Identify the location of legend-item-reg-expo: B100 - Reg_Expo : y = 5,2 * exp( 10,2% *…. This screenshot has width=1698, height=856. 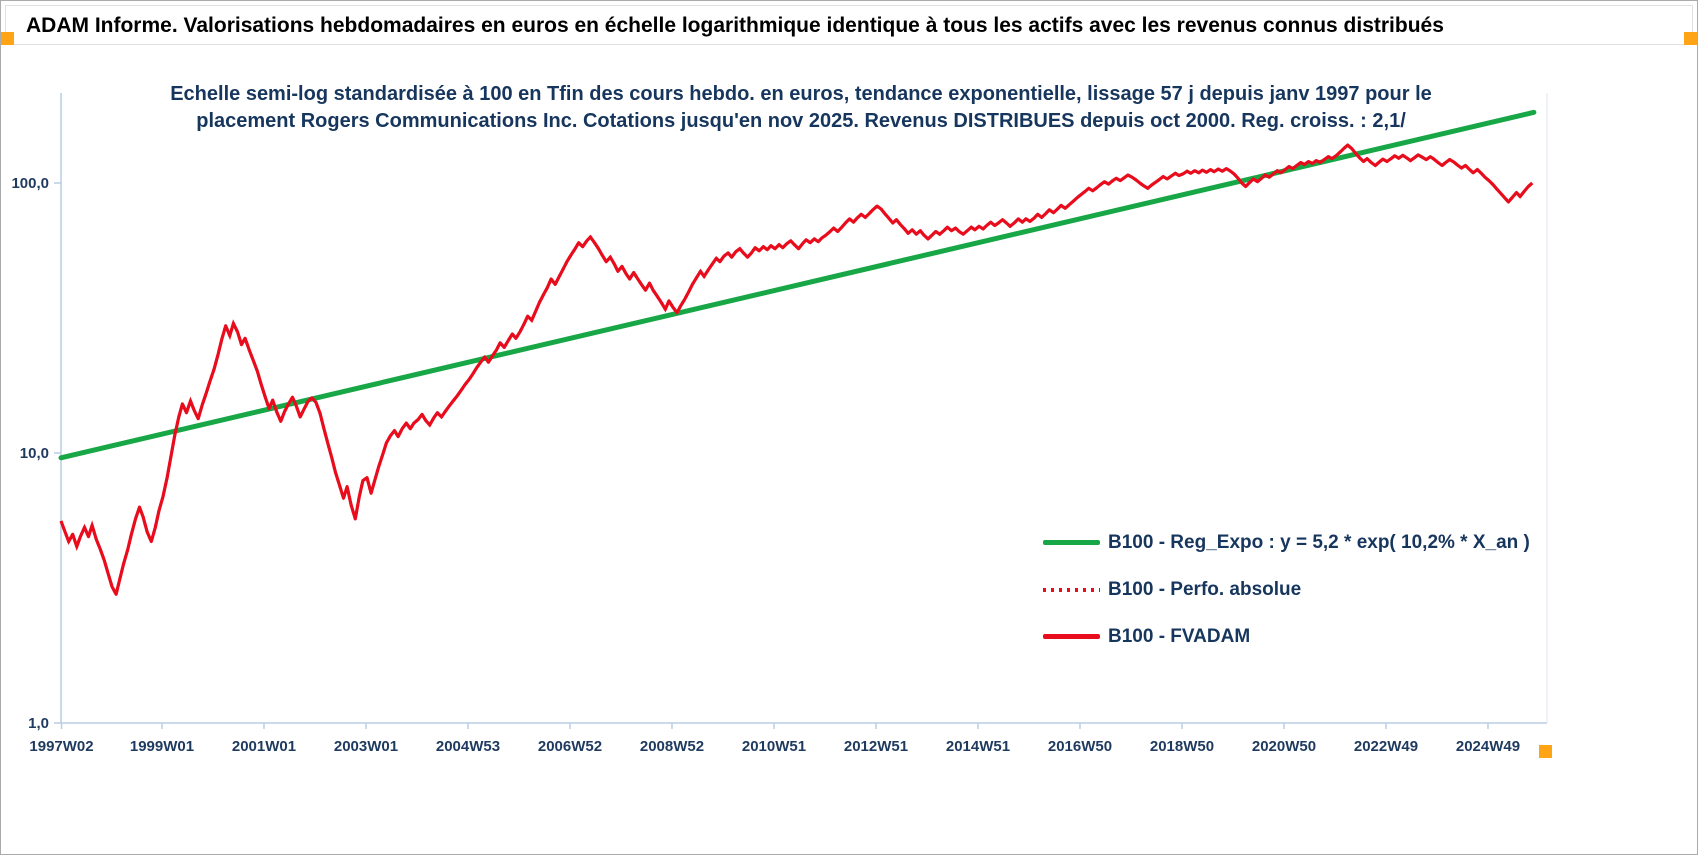
(1286, 542).